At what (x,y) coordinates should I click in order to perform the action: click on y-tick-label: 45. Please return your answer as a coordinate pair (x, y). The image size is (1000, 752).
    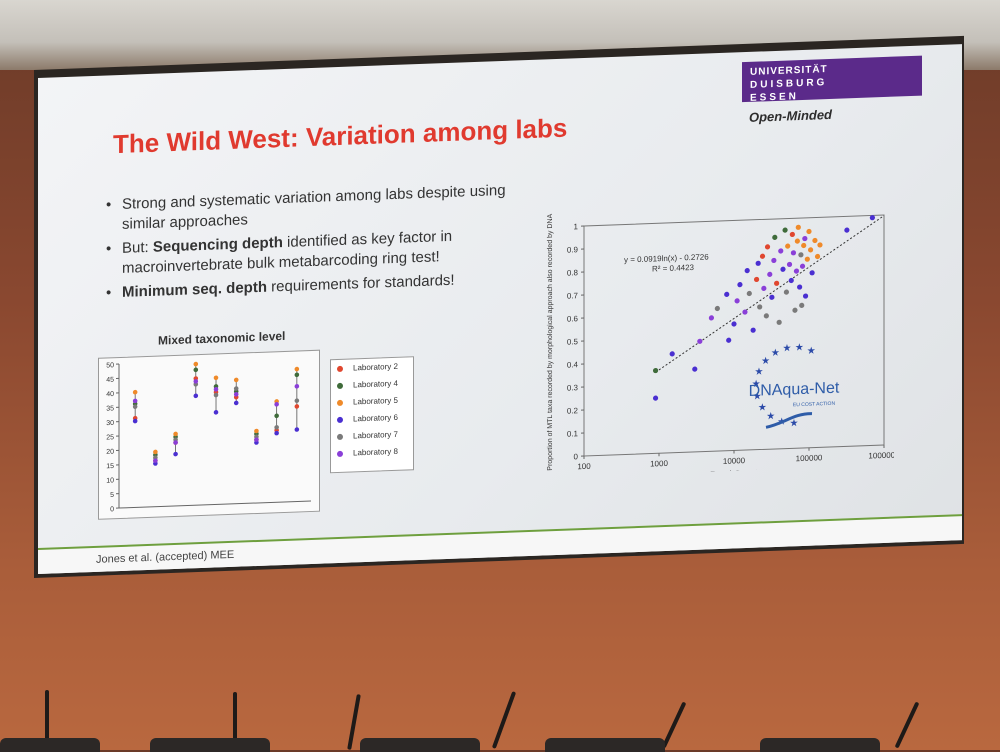
    Looking at the image, I should click on (110, 380).